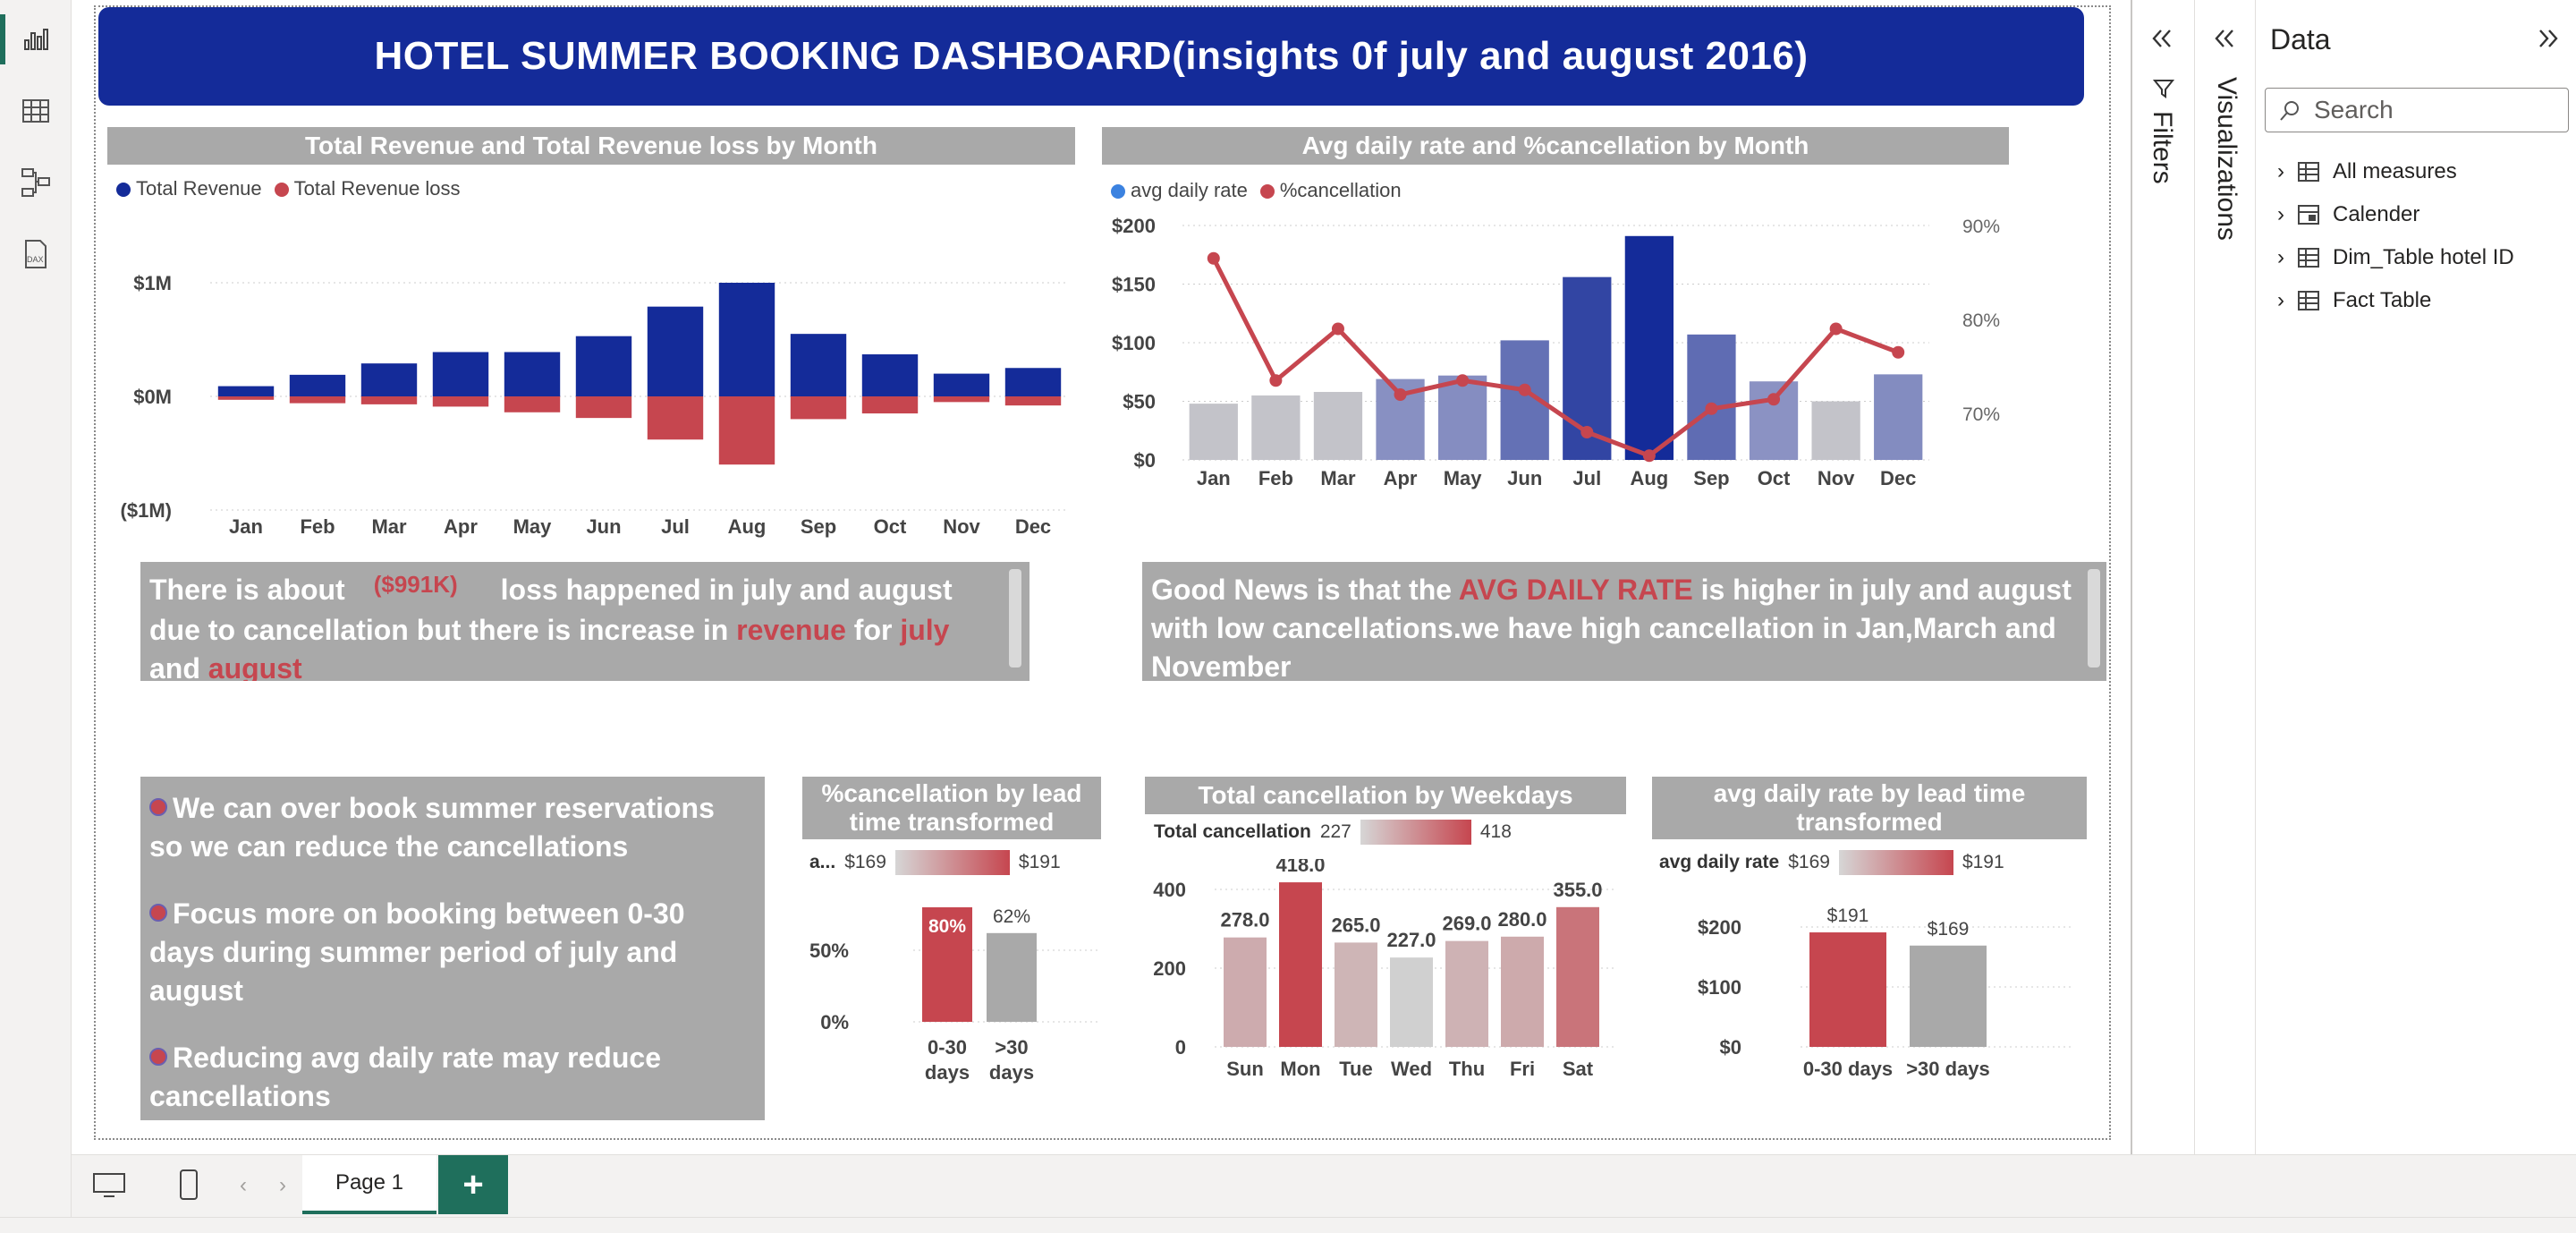  What do you see at coordinates (2300, 39) in the screenshot?
I see `data-pane-title: Data` at bounding box center [2300, 39].